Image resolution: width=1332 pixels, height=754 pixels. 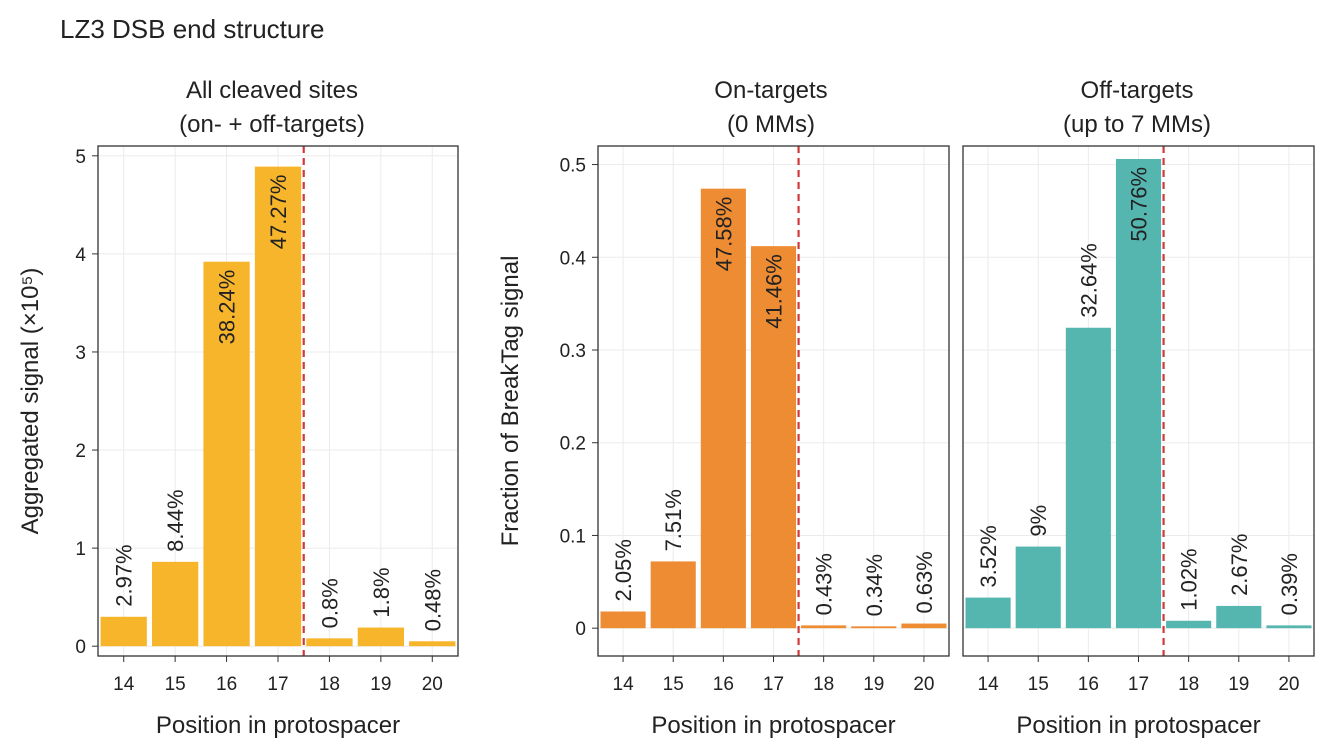 I want to click on panel3-data-label: 50.76%, so click(x=1139, y=204).